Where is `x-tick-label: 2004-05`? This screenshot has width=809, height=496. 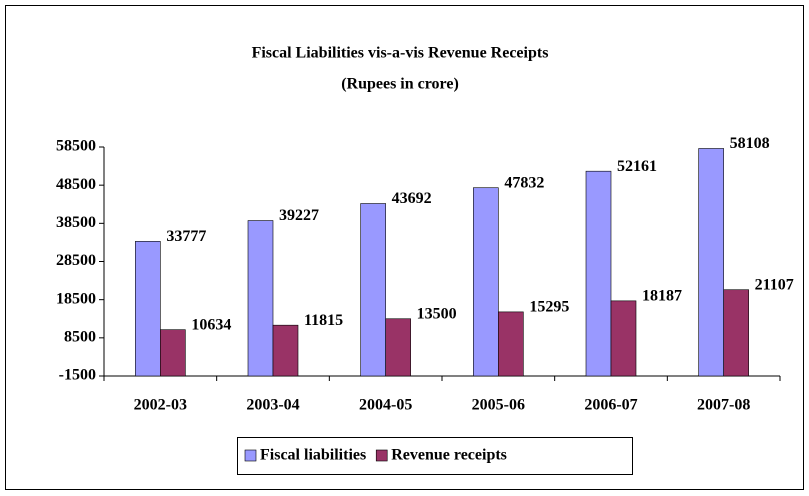 x-tick-label: 2004-05 is located at coordinates (385, 405).